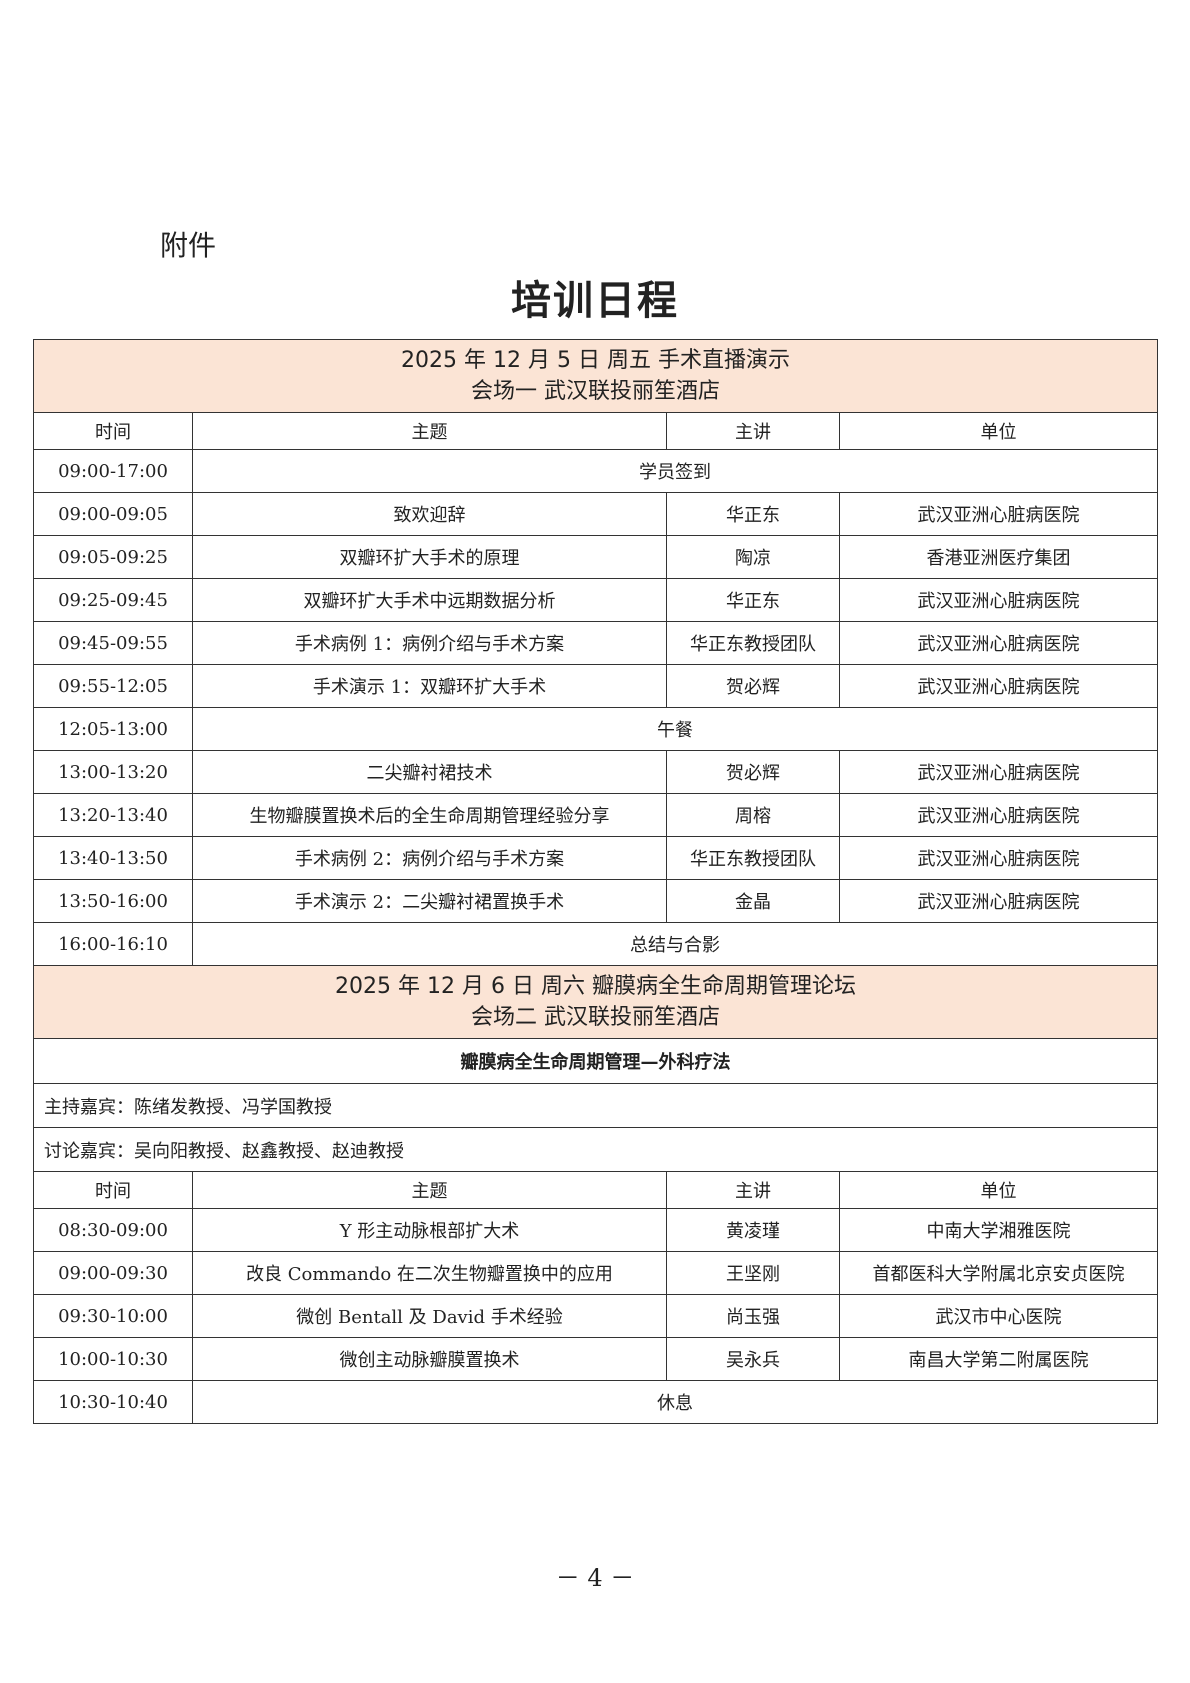 The height and width of the screenshot is (1683, 1190). I want to click on time-cell: 13:20-13:40, so click(113, 815).